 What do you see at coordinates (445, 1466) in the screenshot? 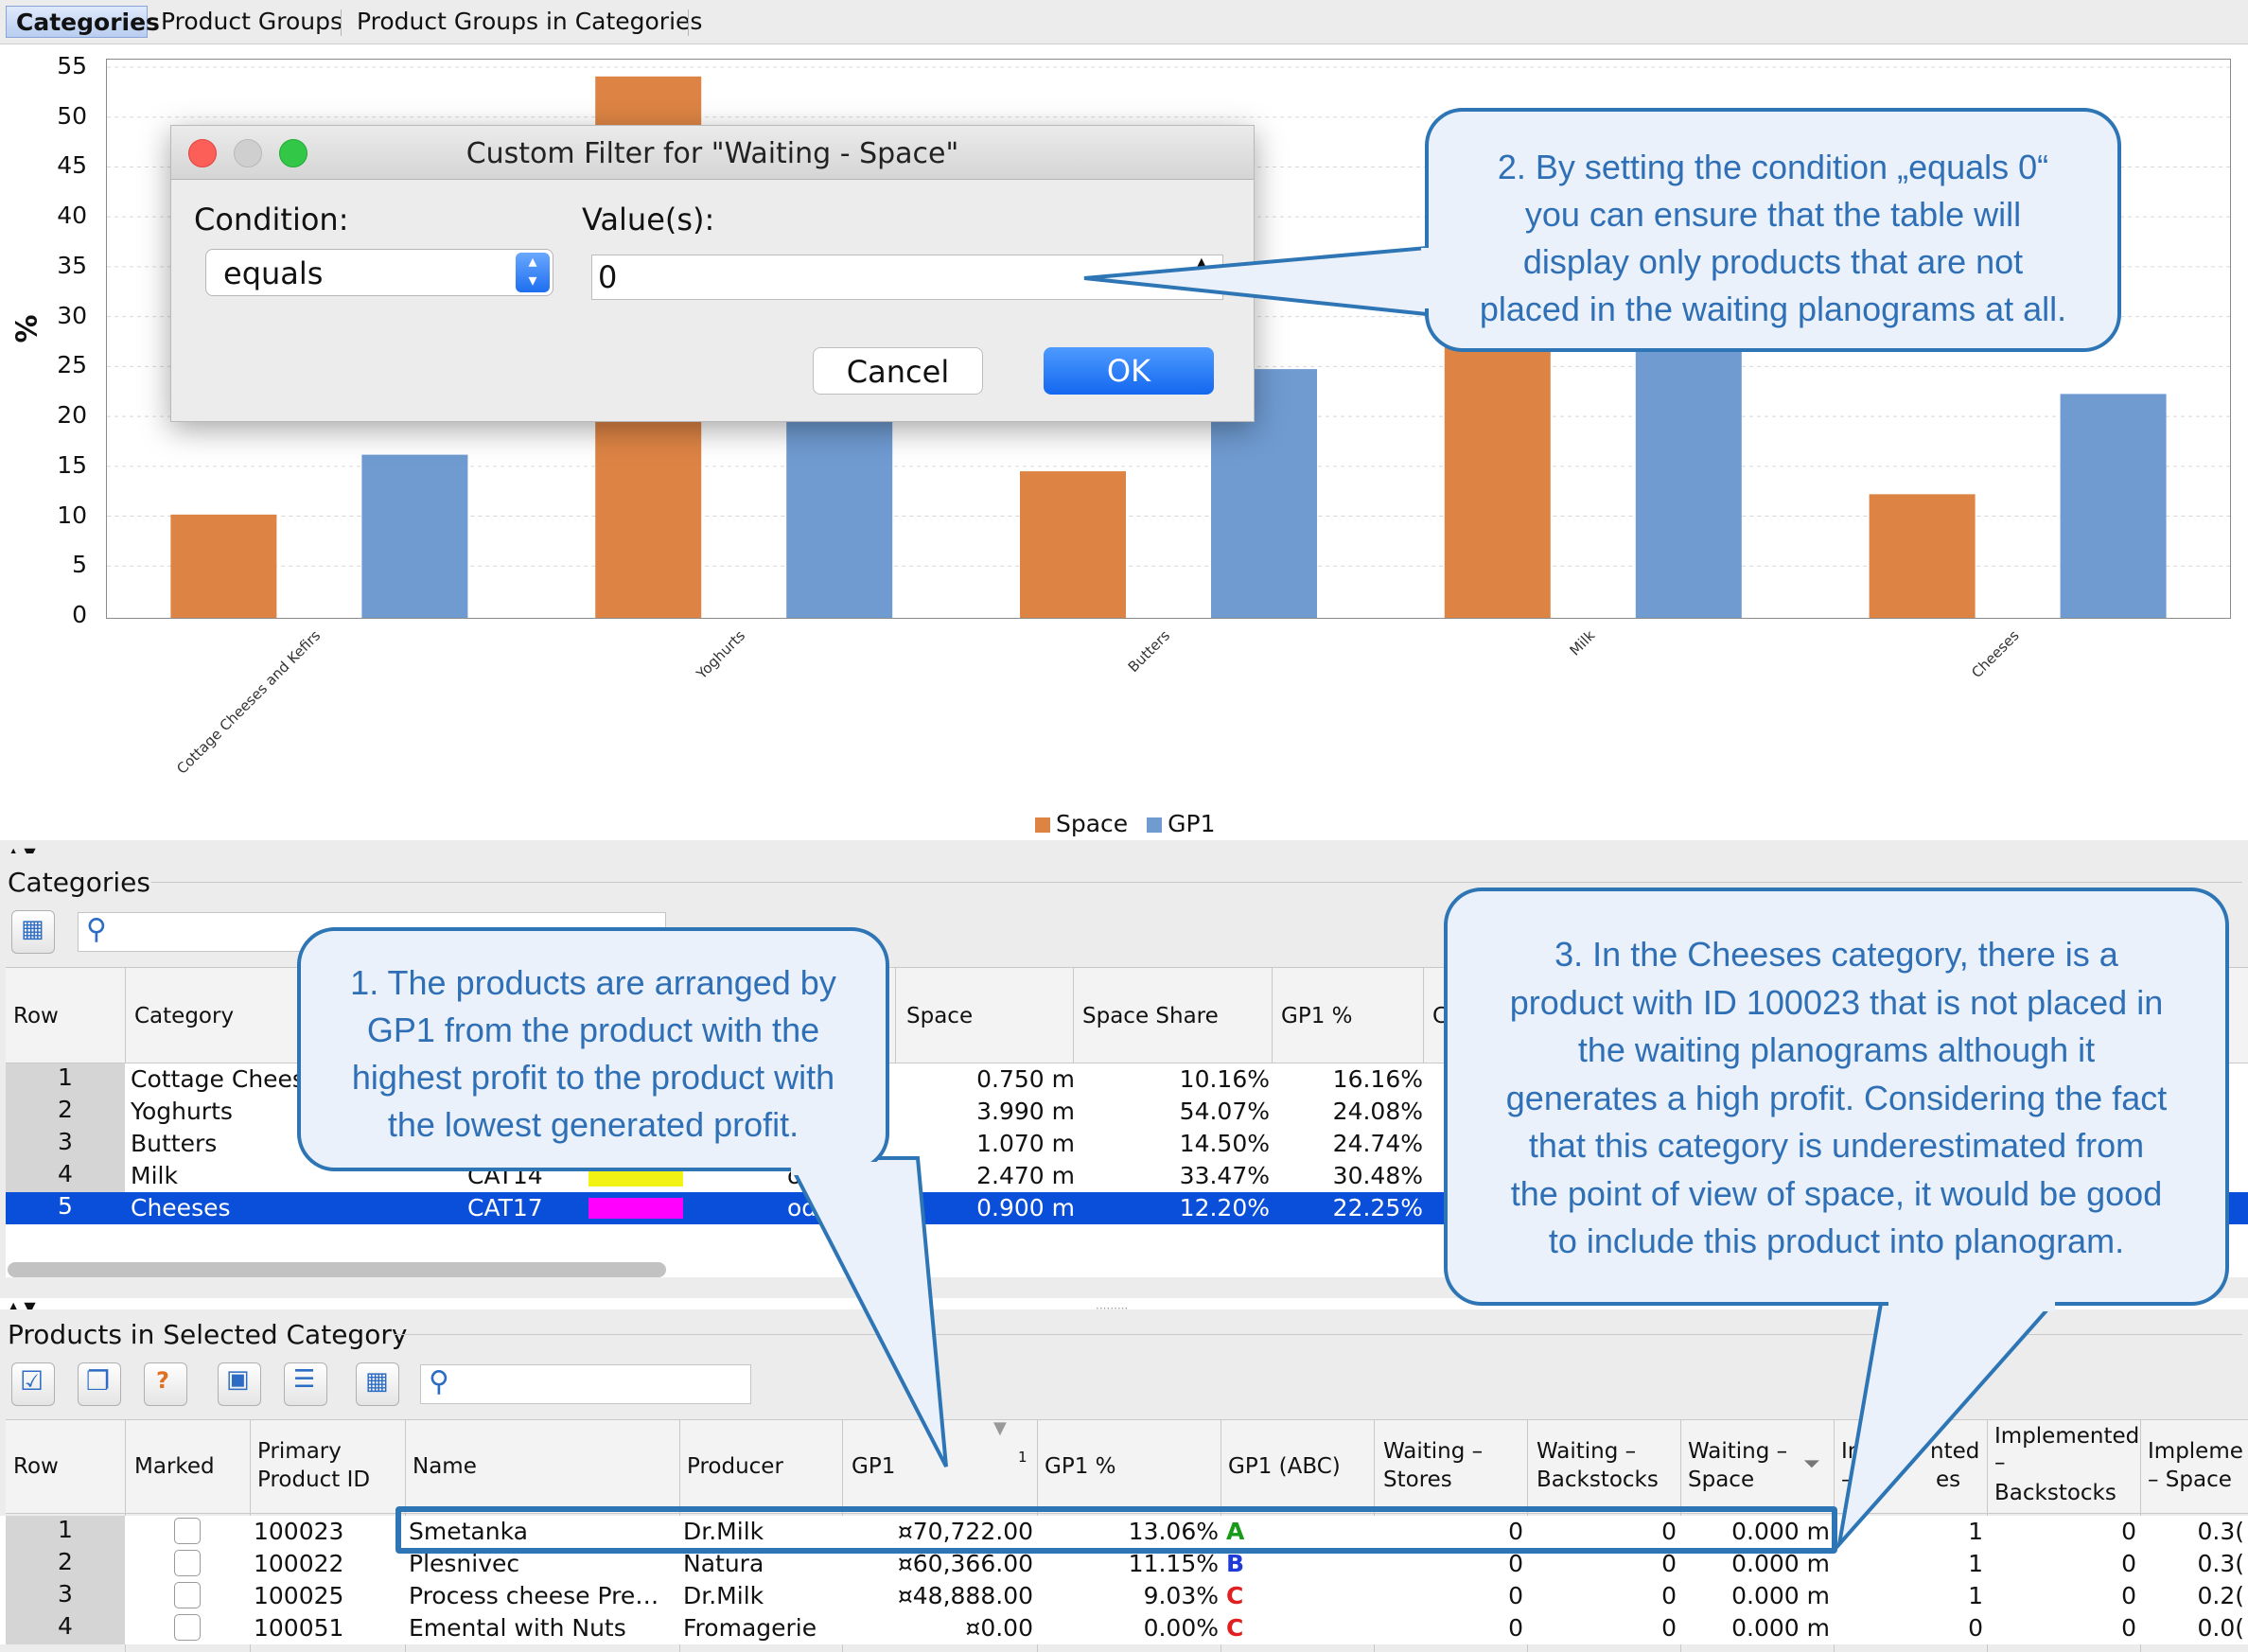
I see `header-name: Name` at bounding box center [445, 1466].